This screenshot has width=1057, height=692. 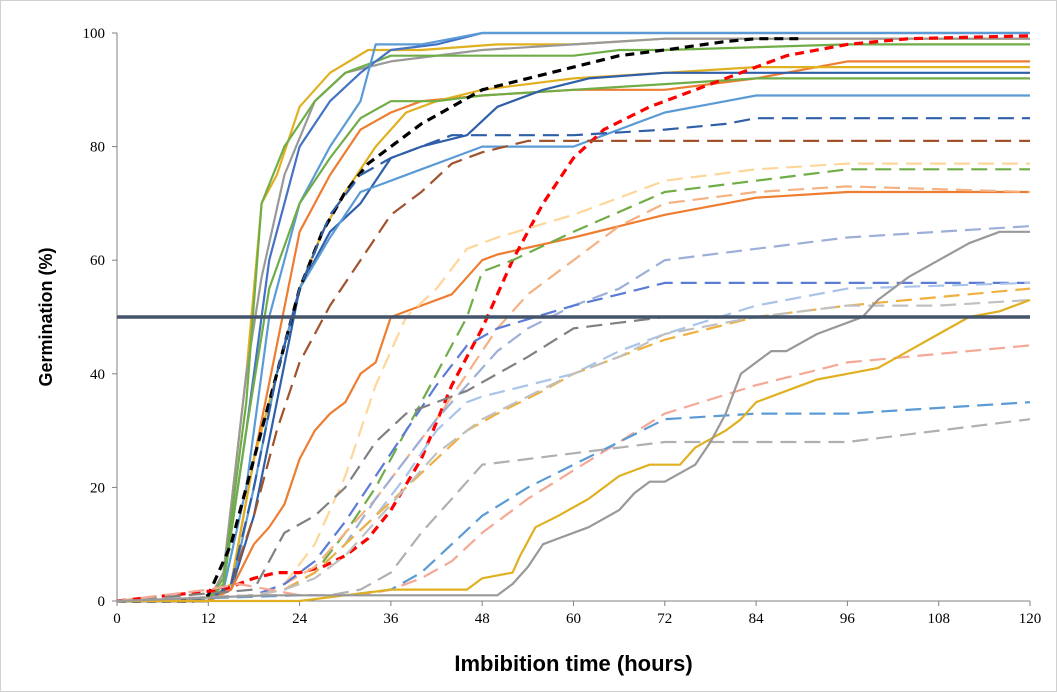 What do you see at coordinates (117, 619) in the screenshot?
I see `x-tick-label: 0` at bounding box center [117, 619].